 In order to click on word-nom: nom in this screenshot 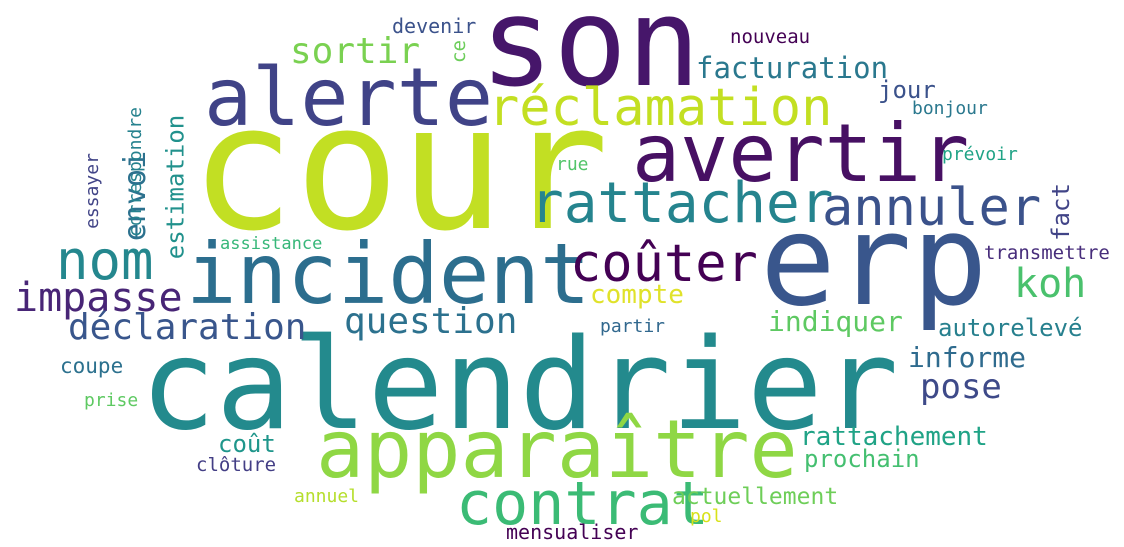, I will do `click(105, 260)`.